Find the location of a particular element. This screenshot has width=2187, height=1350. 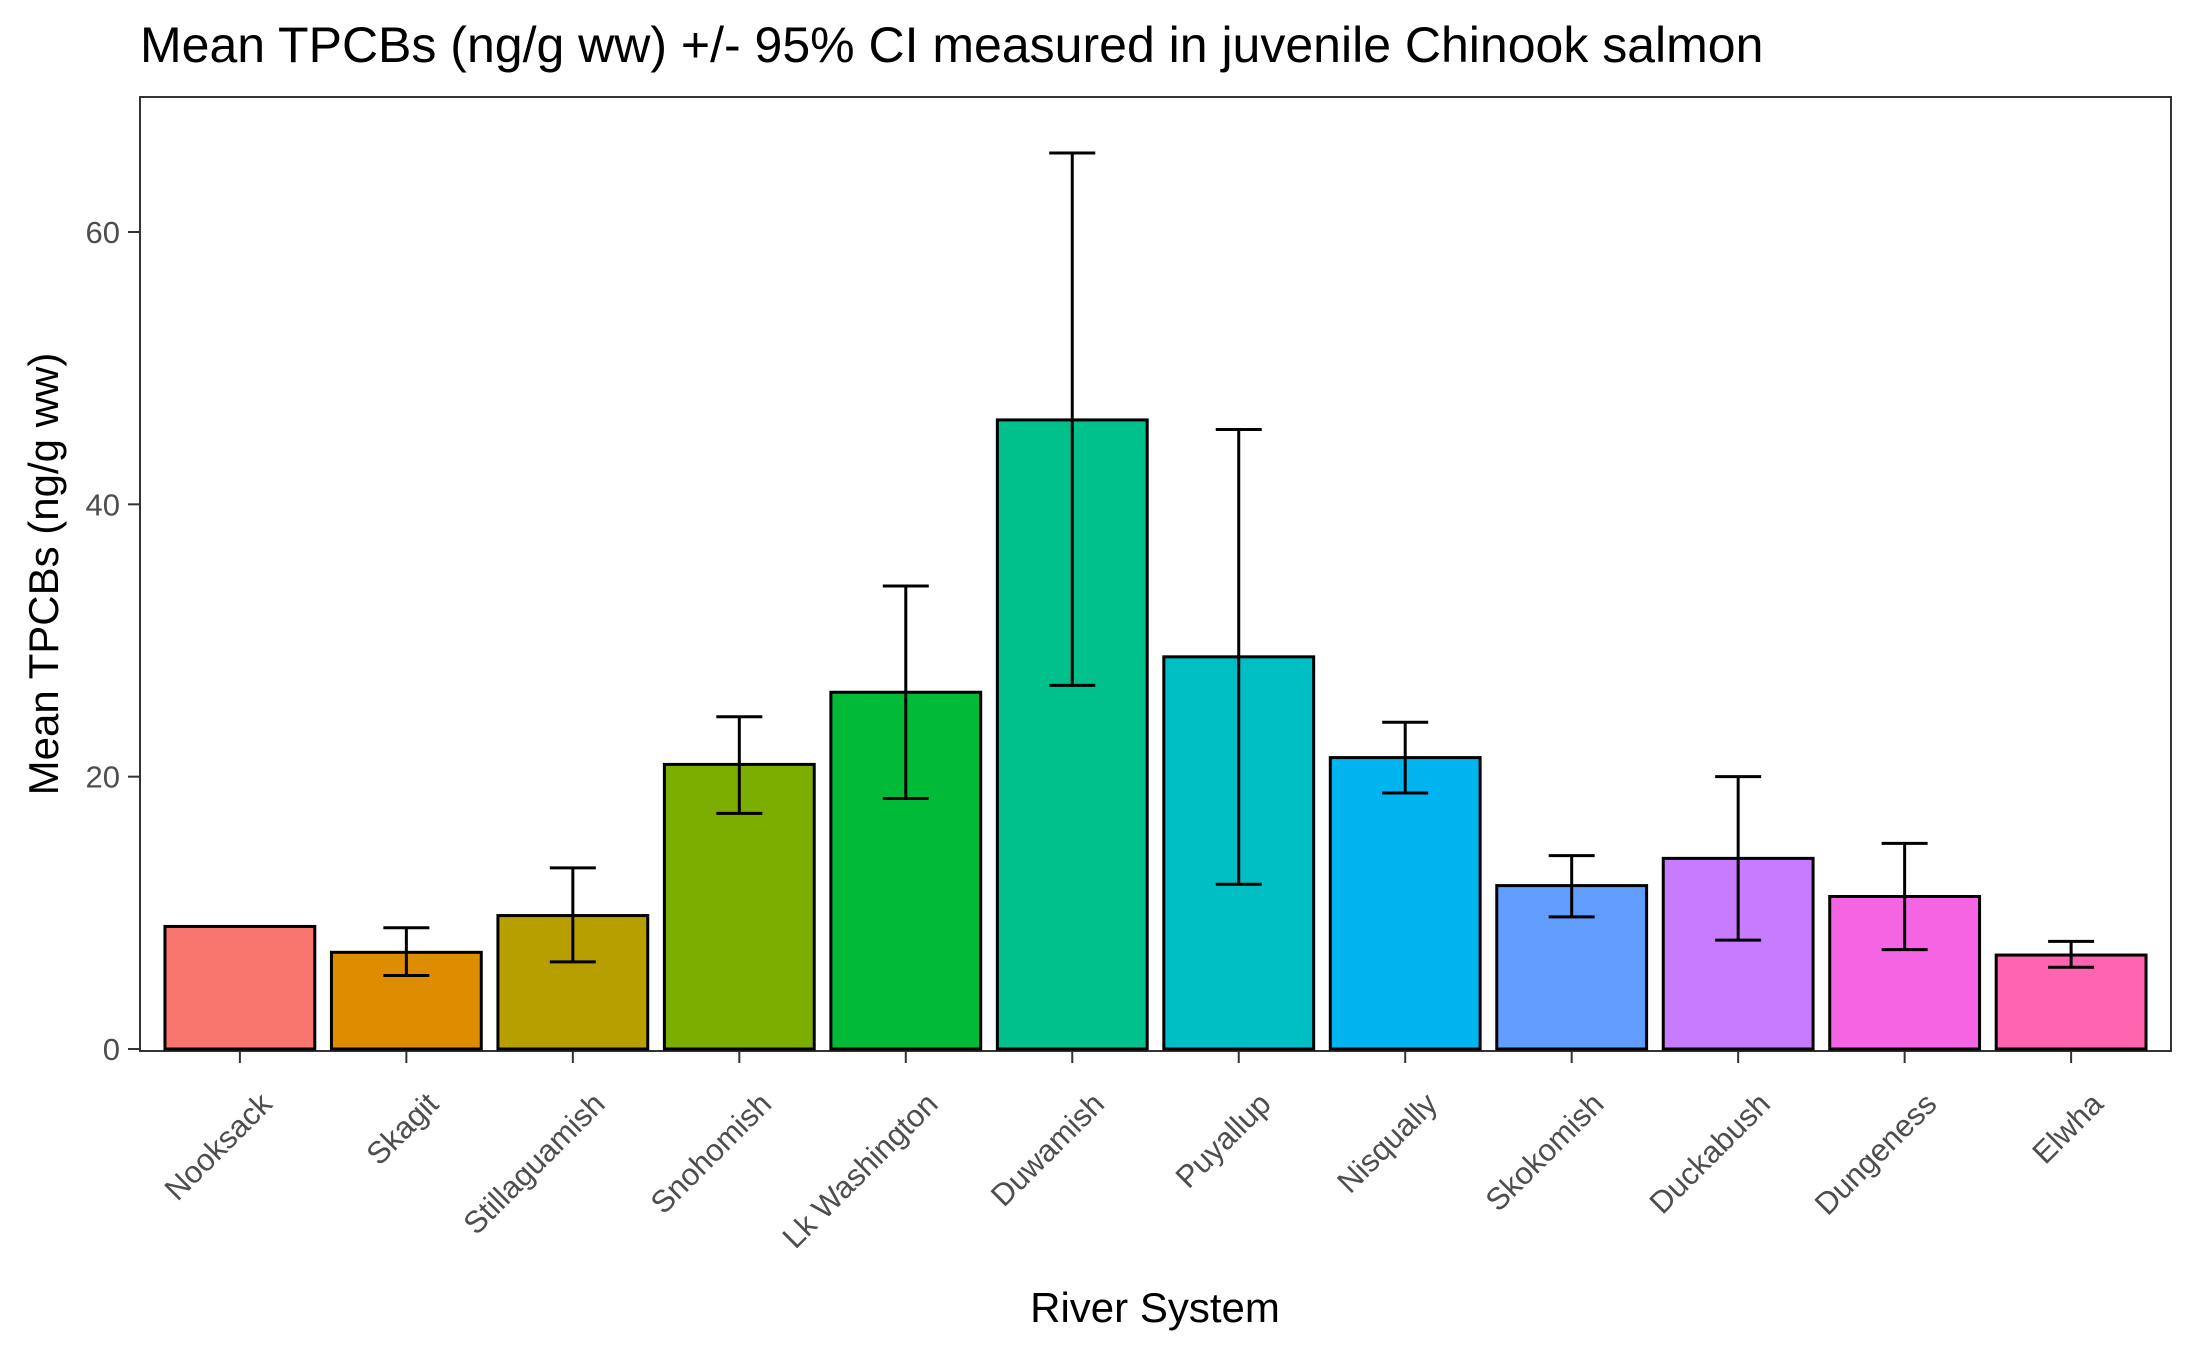

x-tick-label: Nisqually is located at coordinates (1387, 1143).